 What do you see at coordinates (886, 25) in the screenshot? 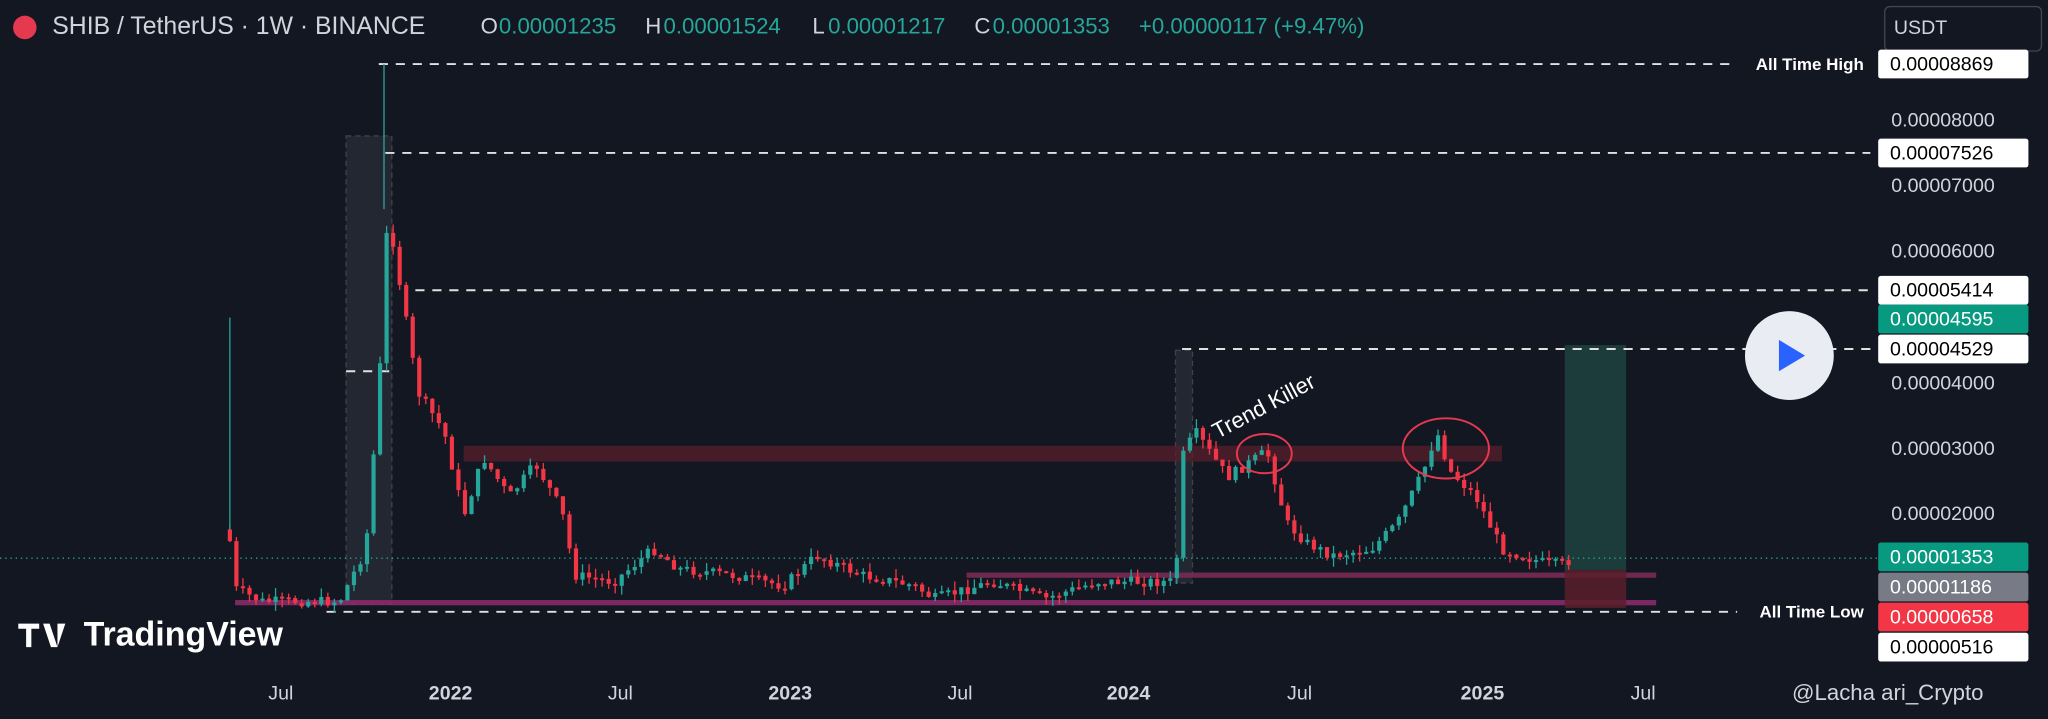
I see `ohlc-value: 0.00001217` at bounding box center [886, 25].